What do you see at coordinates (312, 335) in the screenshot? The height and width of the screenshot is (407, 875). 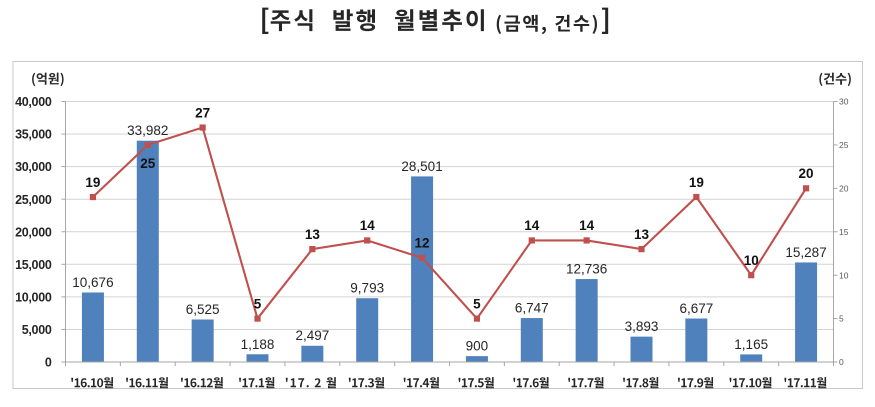 I see `svg-text: 2,497` at bounding box center [312, 335].